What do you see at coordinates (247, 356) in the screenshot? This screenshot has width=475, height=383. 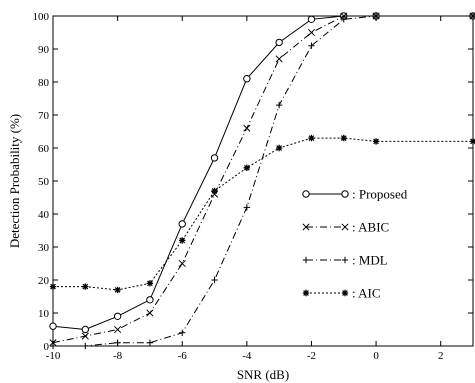 I see `x-tick-label: -4` at bounding box center [247, 356].